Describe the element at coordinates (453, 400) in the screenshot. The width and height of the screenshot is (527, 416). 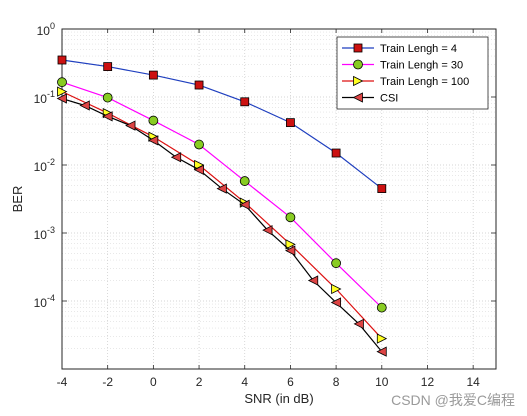
I see `watermark: CSDN @我爱C编程` at that location.